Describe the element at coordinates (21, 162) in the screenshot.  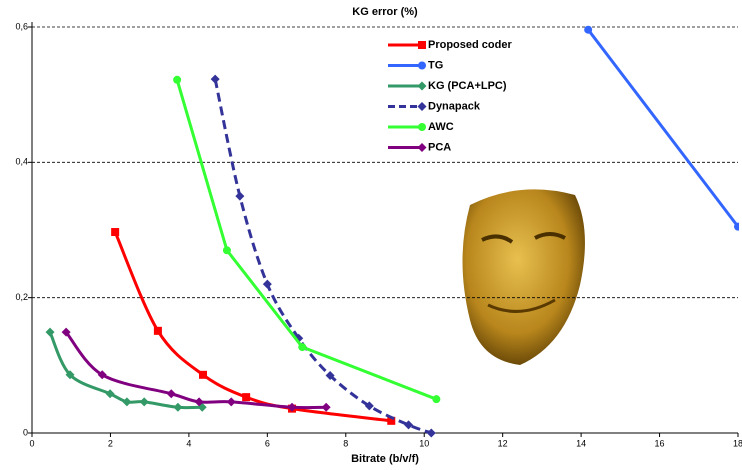
I see `y-tick-label: 0,4` at that location.